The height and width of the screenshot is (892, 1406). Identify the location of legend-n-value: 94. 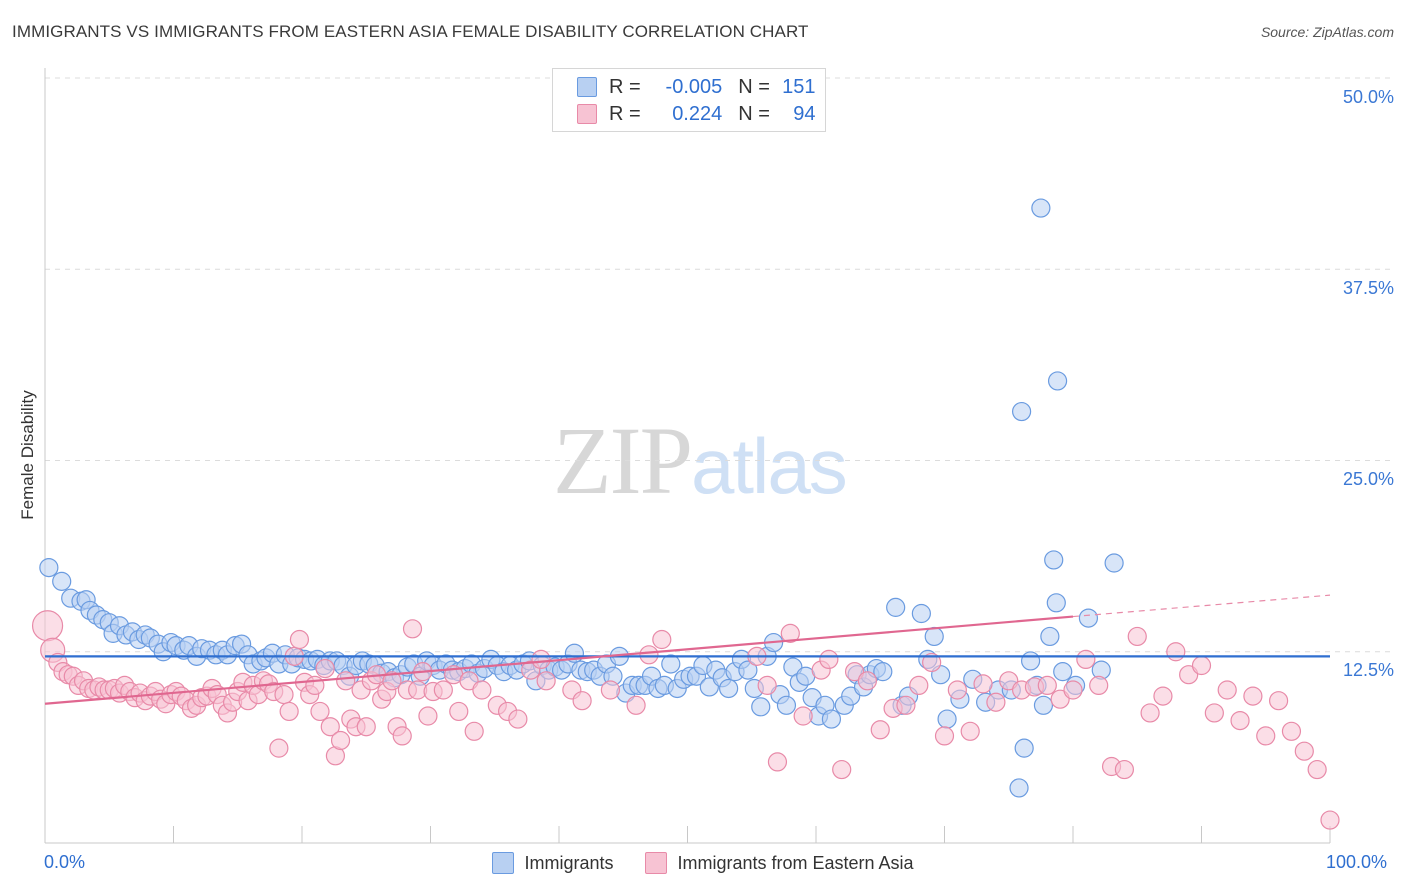
(804, 113).